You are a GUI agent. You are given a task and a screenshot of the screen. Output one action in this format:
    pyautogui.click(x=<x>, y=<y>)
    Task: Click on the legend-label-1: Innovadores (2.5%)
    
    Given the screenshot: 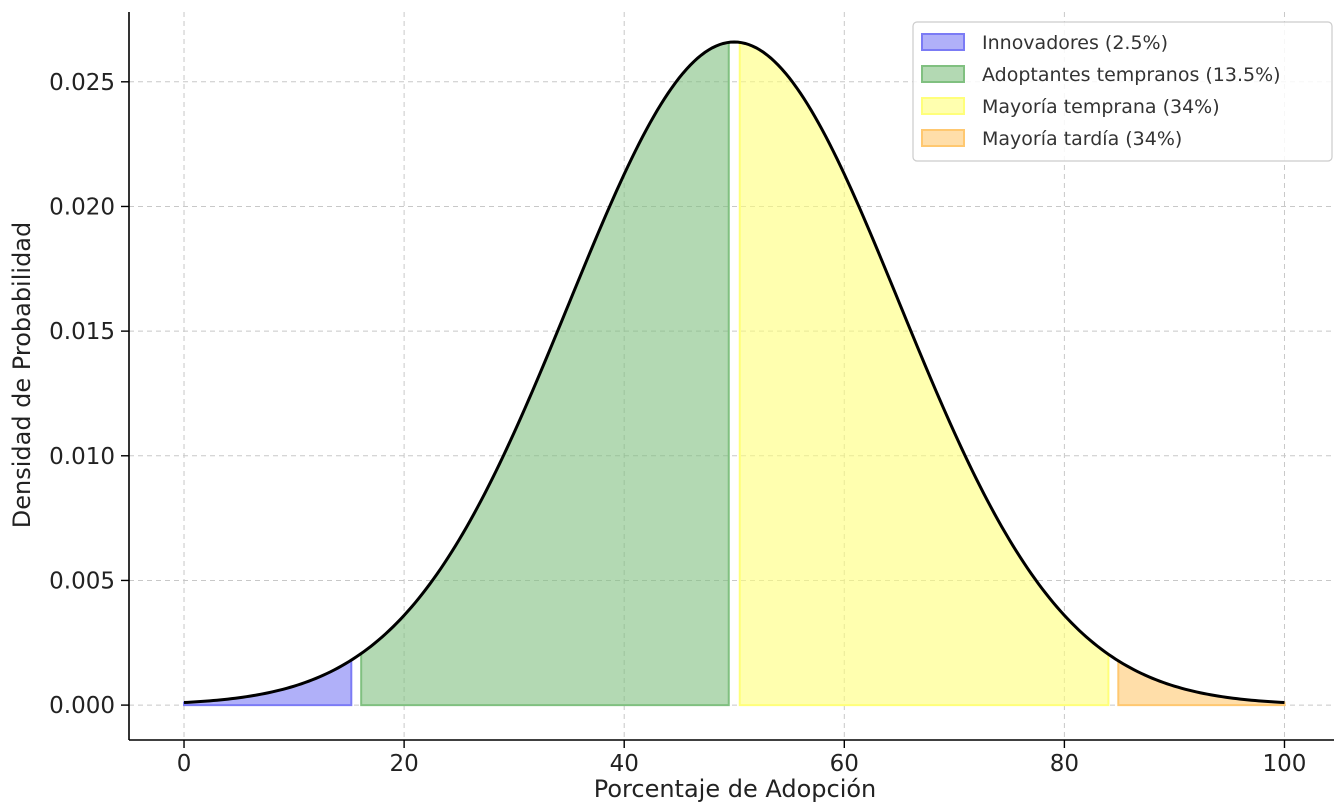 What is the action you would take?
    pyautogui.click(x=1075, y=43)
    